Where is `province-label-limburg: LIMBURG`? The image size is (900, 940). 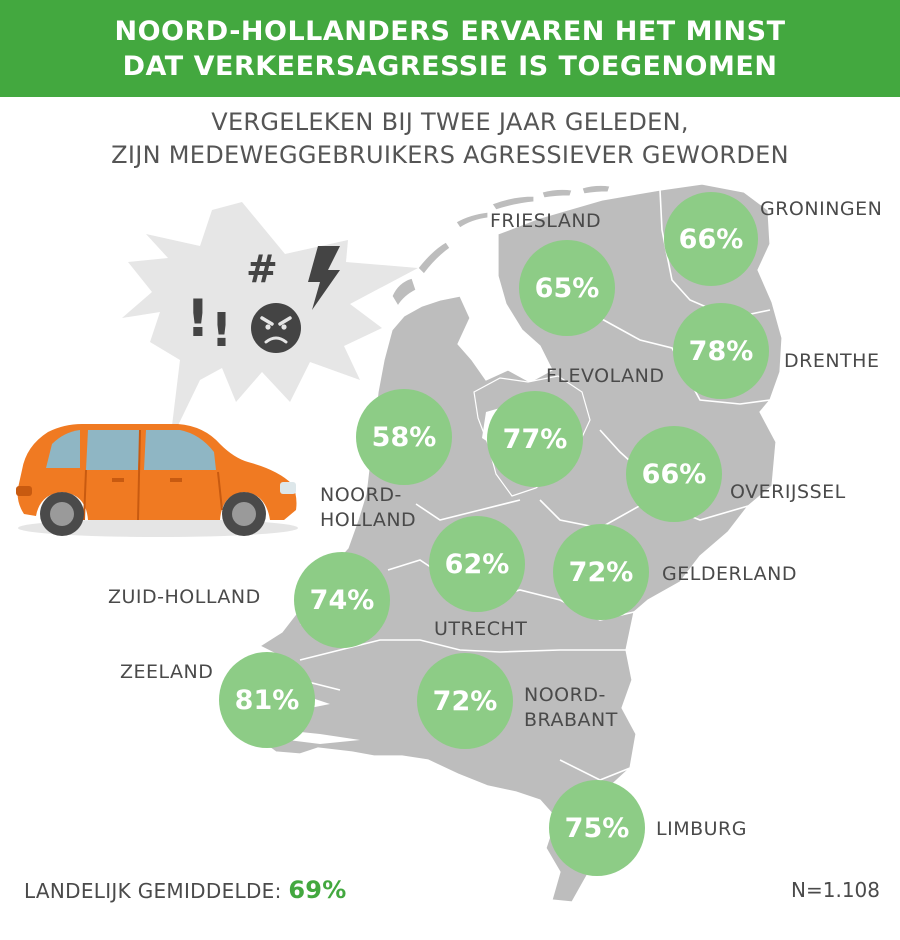
province-label-limburg: LIMBURG is located at coordinates (701, 829).